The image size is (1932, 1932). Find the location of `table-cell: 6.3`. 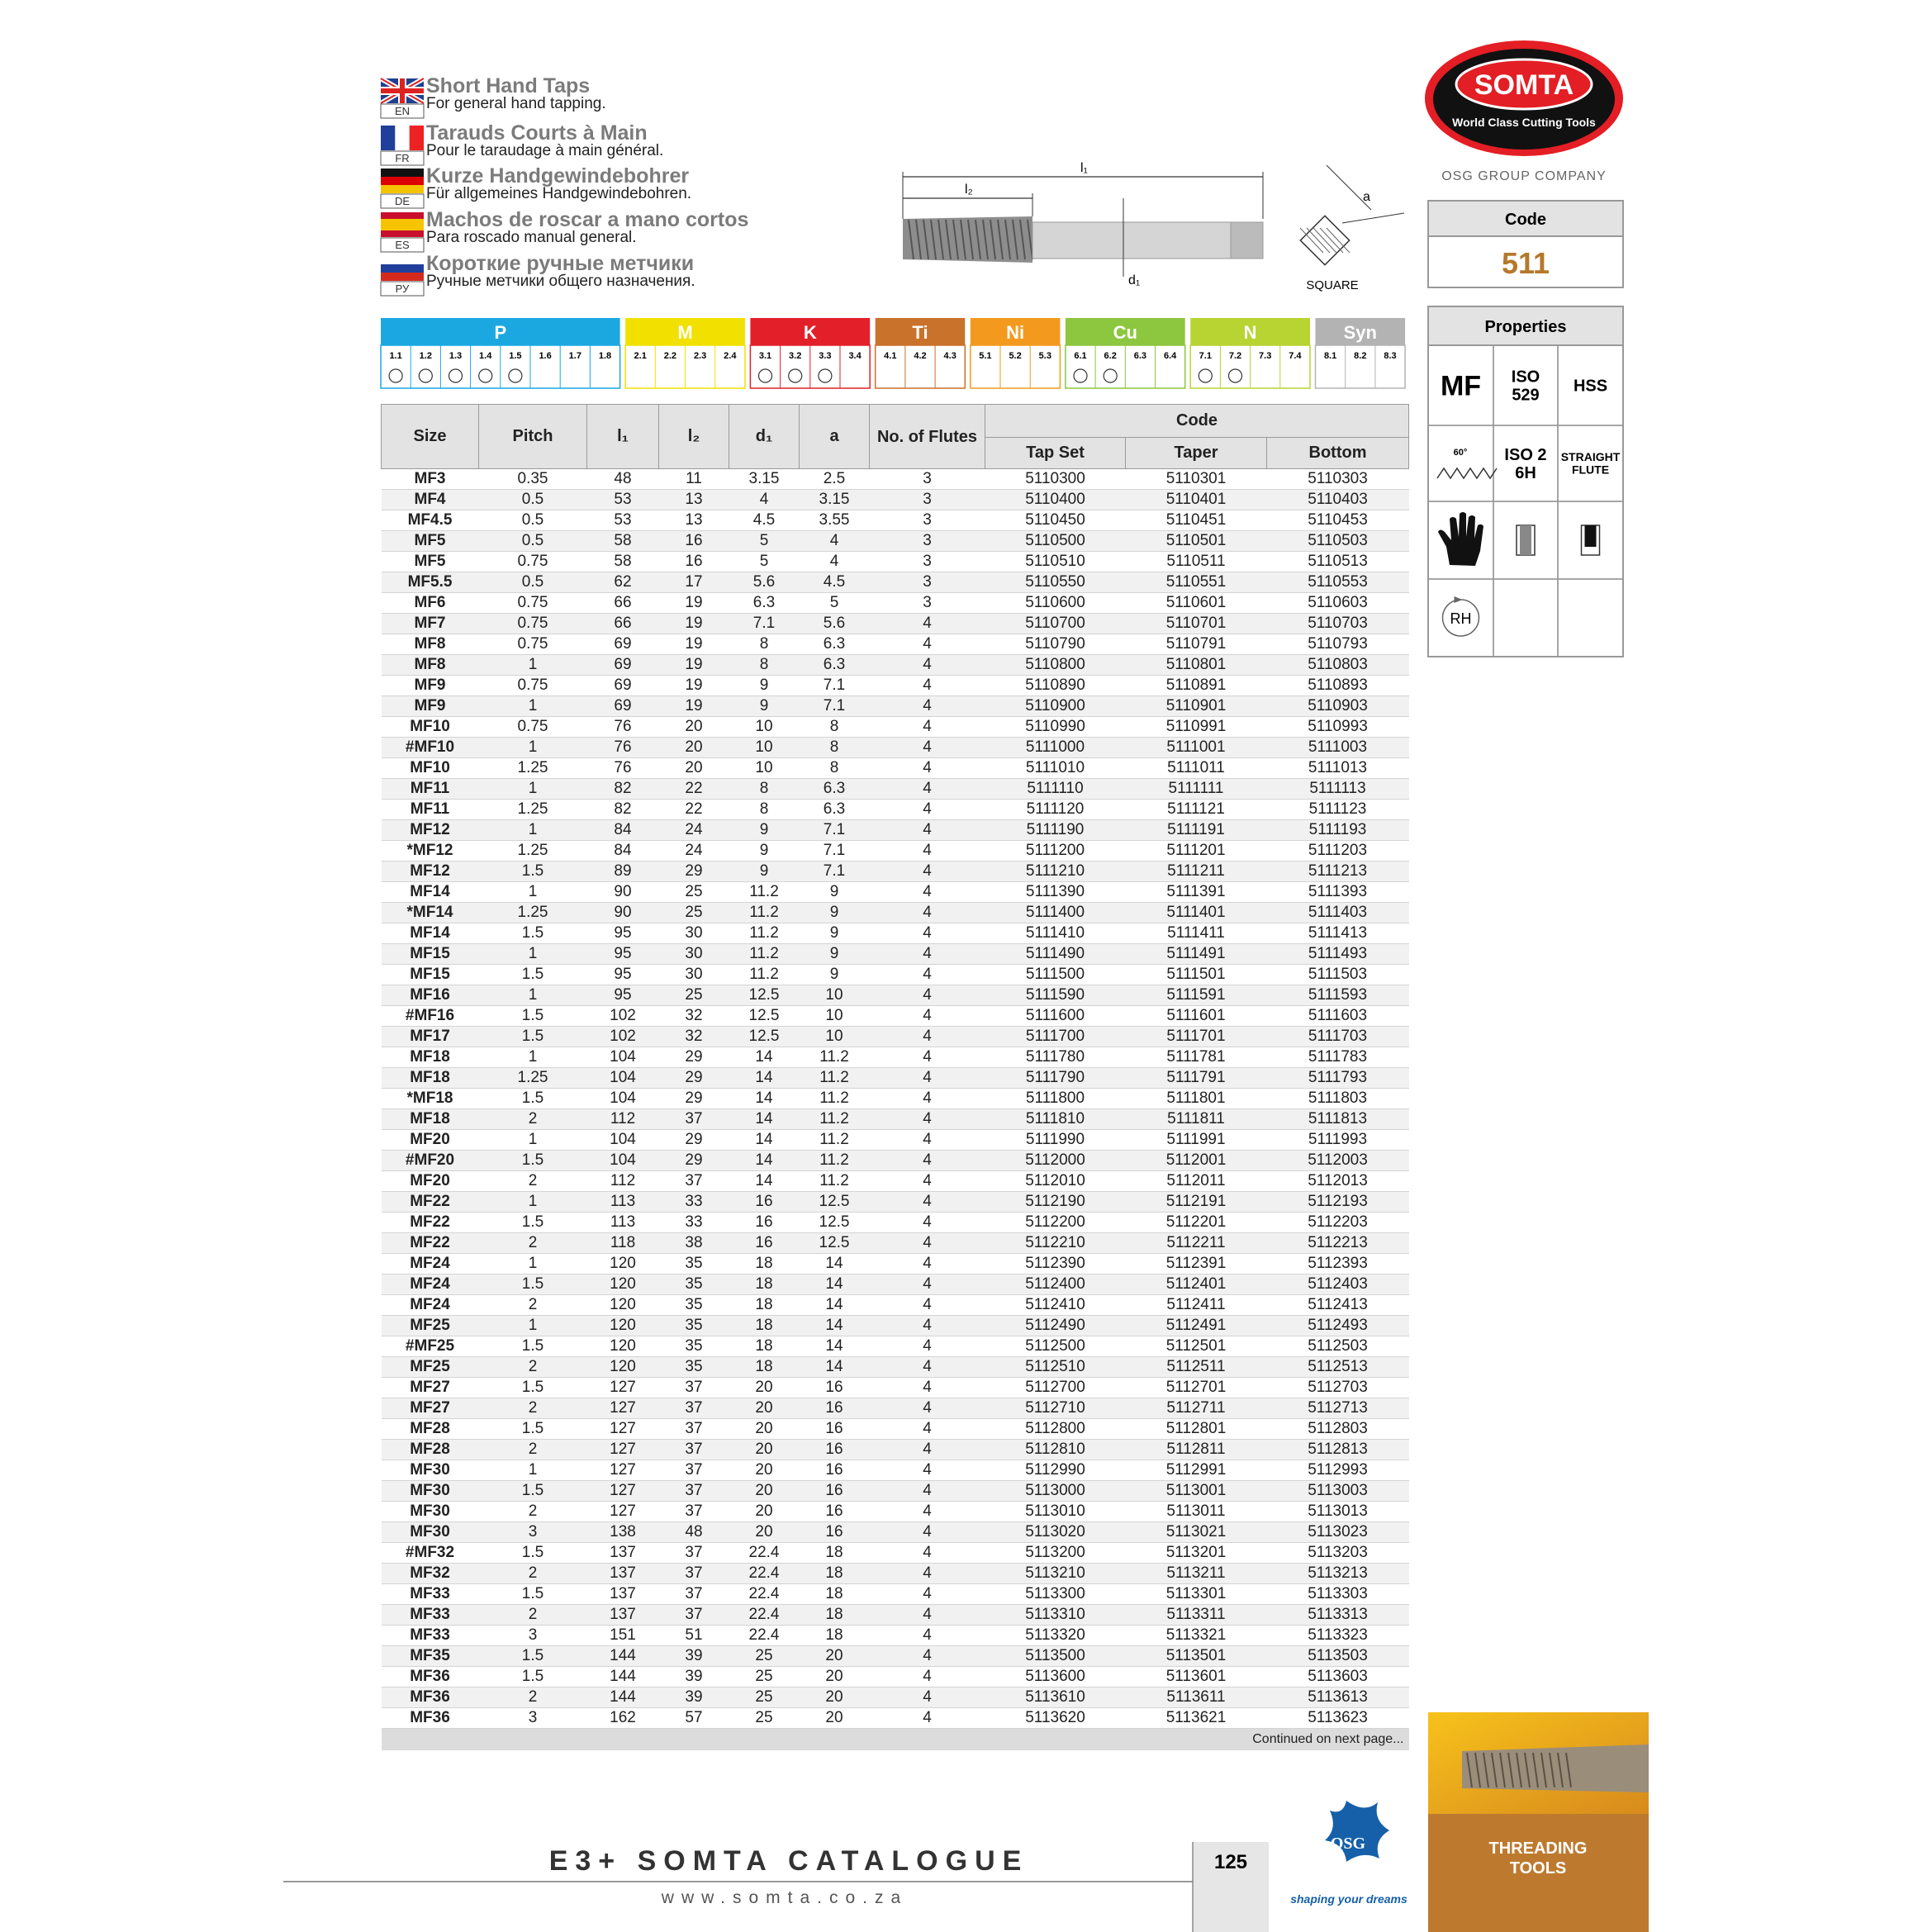

table-cell: 6.3 is located at coordinates (835, 665).